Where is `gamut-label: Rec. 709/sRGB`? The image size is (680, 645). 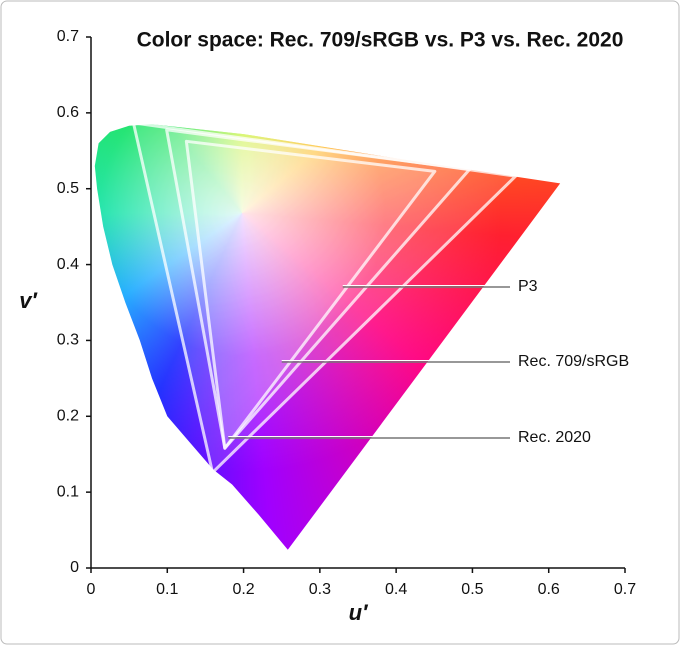
gamut-label: Rec. 709/sRGB is located at coordinates (573, 361).